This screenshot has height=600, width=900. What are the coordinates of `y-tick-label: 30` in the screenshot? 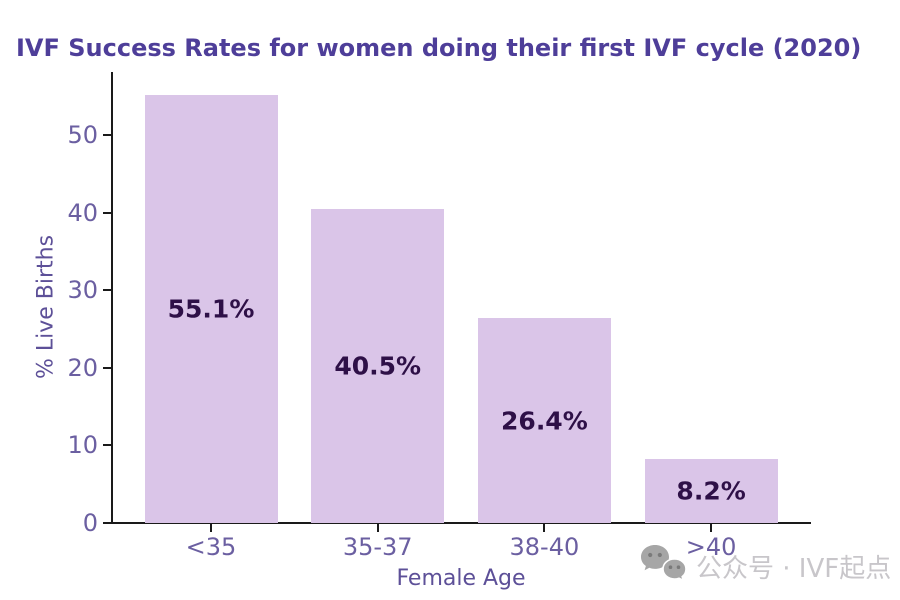 It's located at (82, 290).